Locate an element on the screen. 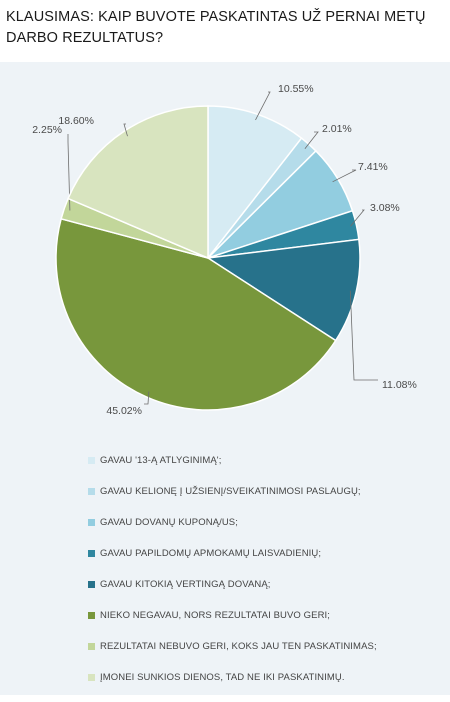 The image size is (450, 702). data-label: 45.02% is located at coordinates (124, 411).